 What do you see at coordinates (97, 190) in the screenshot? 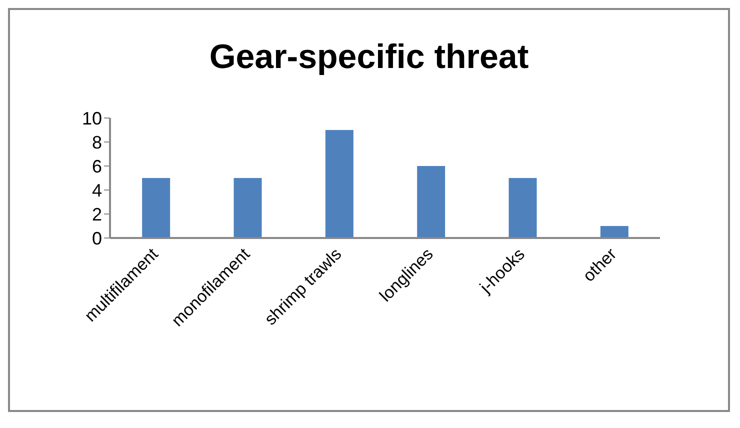
I see `y-tick-label: 4` at bounding box center [97, 190].